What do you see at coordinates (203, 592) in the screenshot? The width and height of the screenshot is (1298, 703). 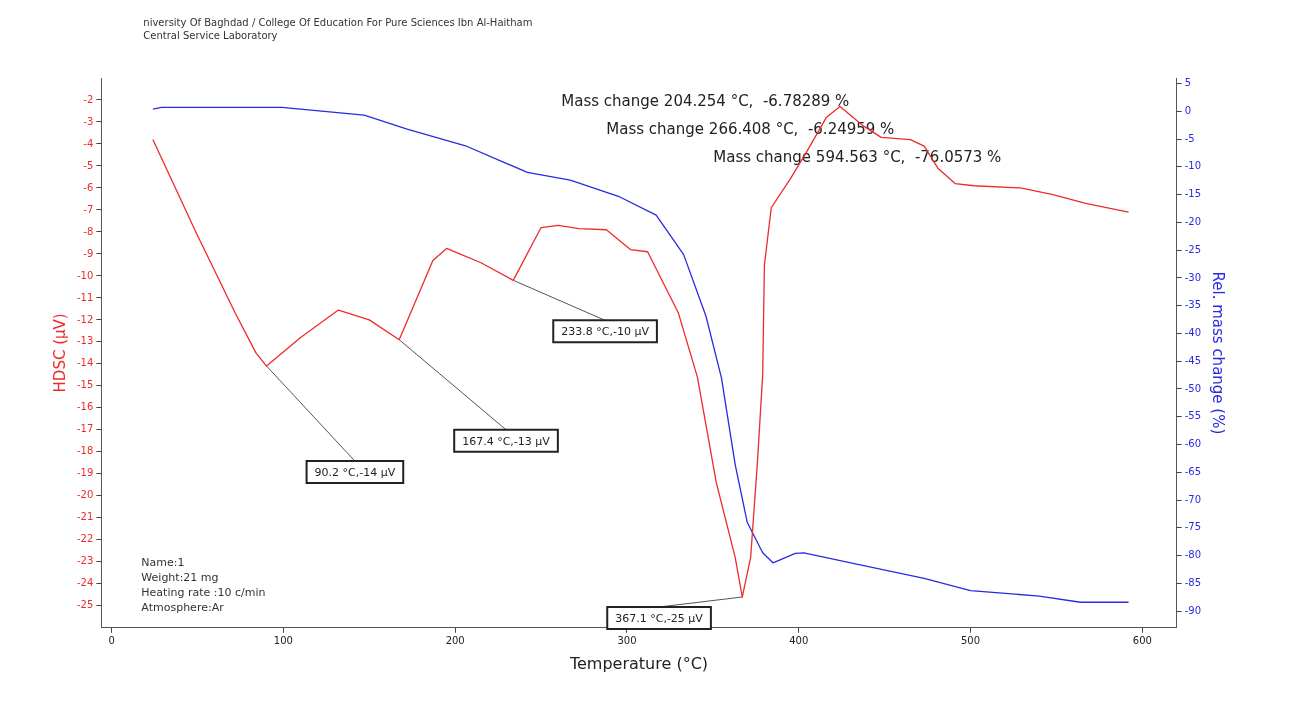 I see `annotation: Heating rate :10 c/min` at bounding box center [203, 592].